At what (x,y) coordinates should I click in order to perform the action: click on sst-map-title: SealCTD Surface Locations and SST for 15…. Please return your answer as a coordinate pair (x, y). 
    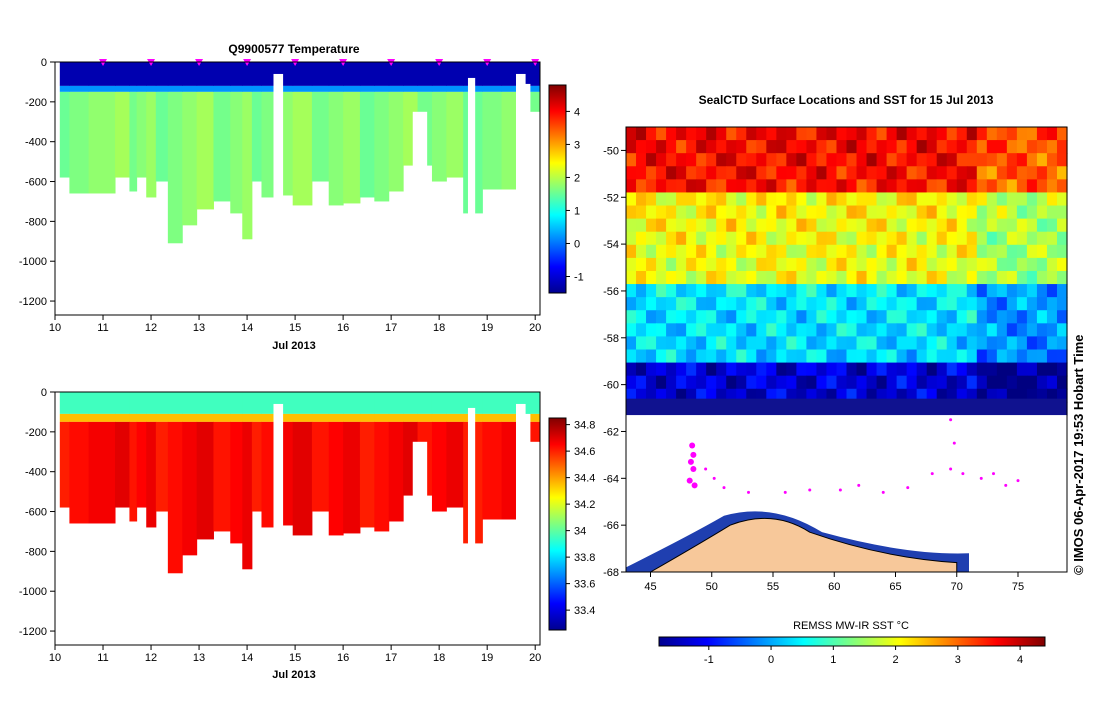
    Looking at the image, I should click on (846, 100).